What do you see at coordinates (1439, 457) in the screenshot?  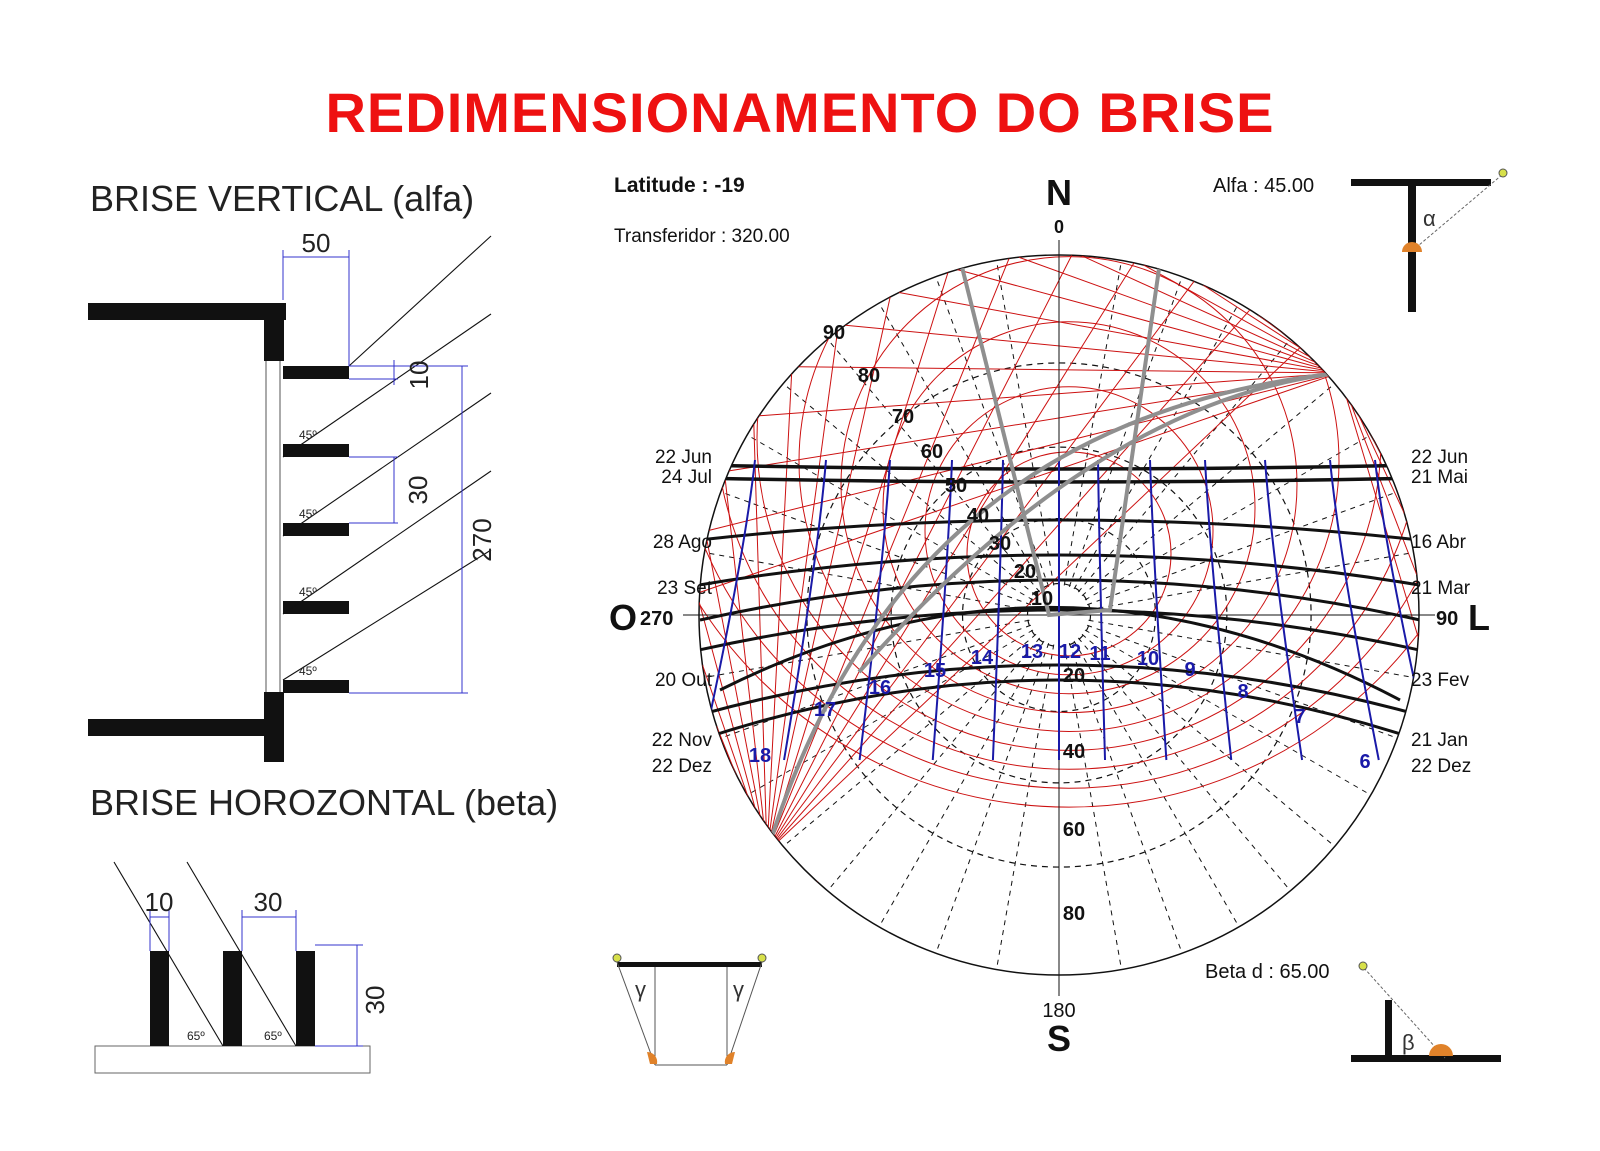 I see `date-label-right: 22 Jun` at bounding box center [1439, 457].